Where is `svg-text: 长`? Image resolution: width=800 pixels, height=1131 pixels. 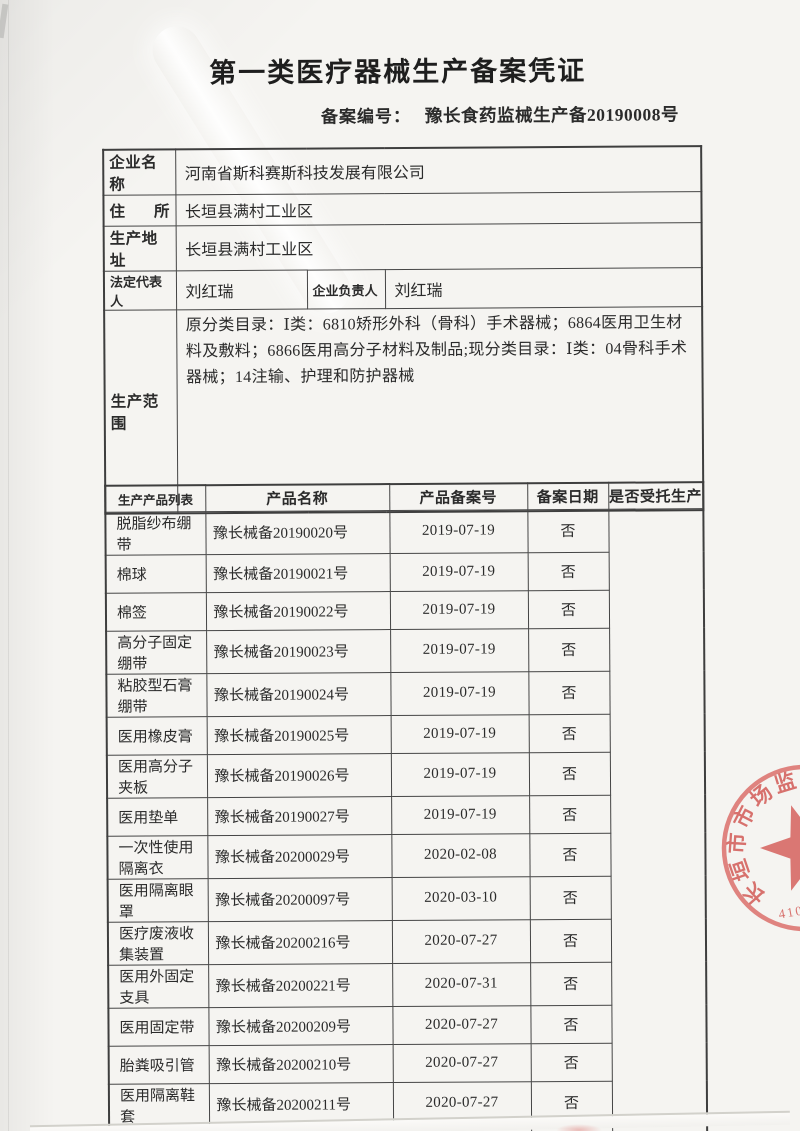
svg-text: 长 is located at coordinates (754, 893).